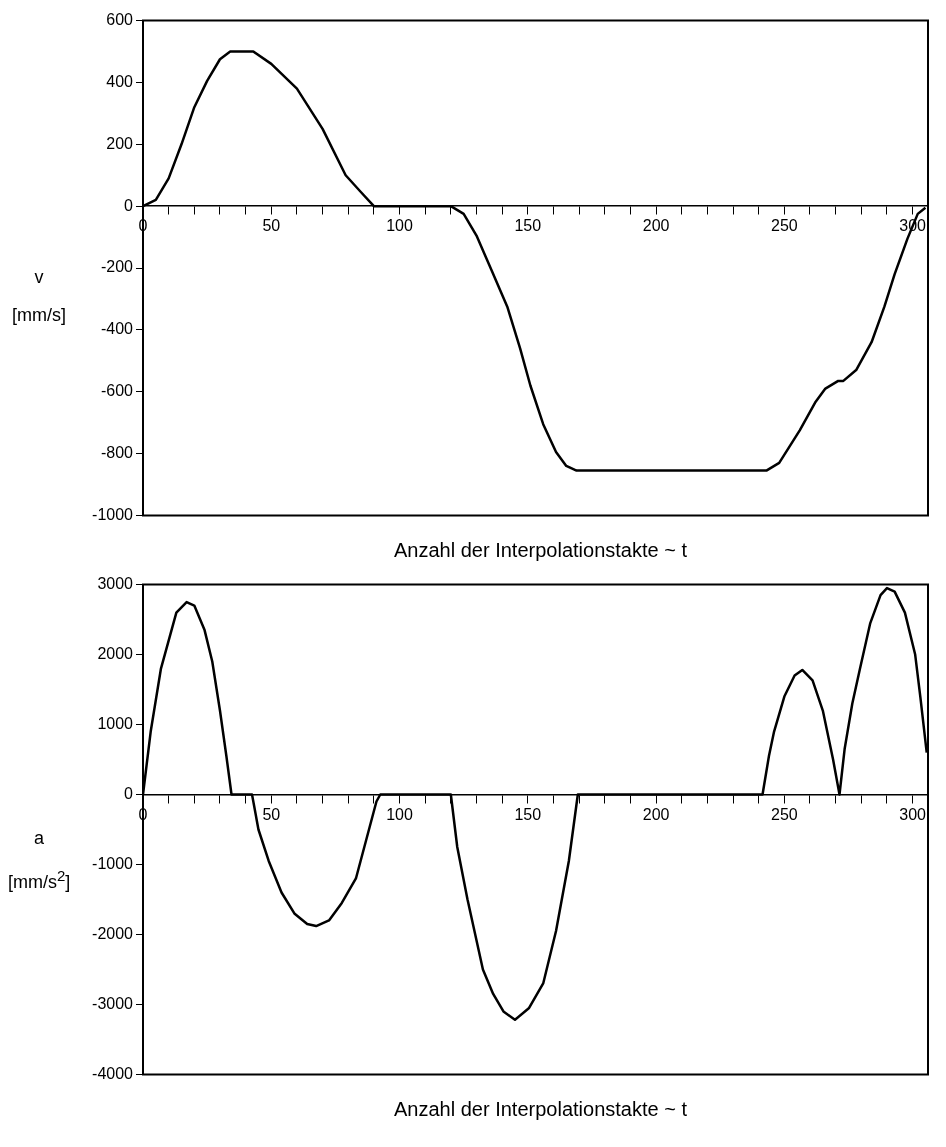 The width and height of the screenshot is (946, 1147). What do you see at coordinates (117, 391) in the screenshot?
I see `y-tick-label: -600` at bounding box center [117, 391].